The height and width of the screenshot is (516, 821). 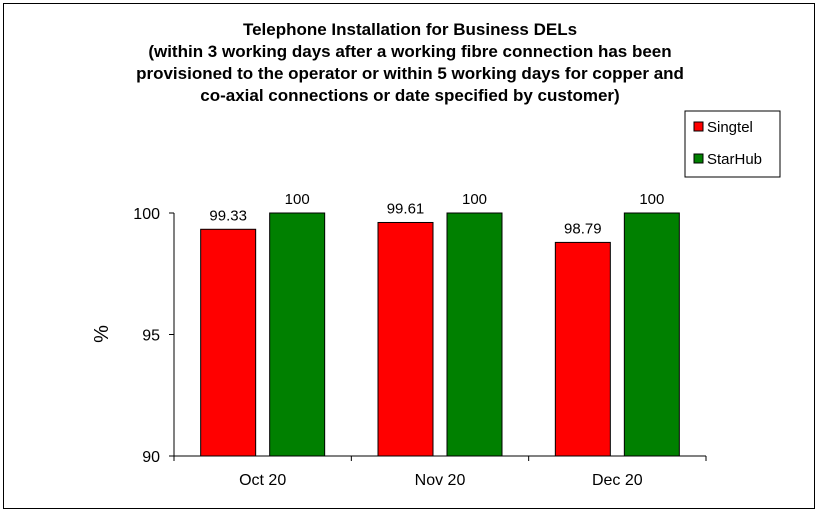 I want to click on legend-label-starhub: StarHub, so click(x=734, y=159).